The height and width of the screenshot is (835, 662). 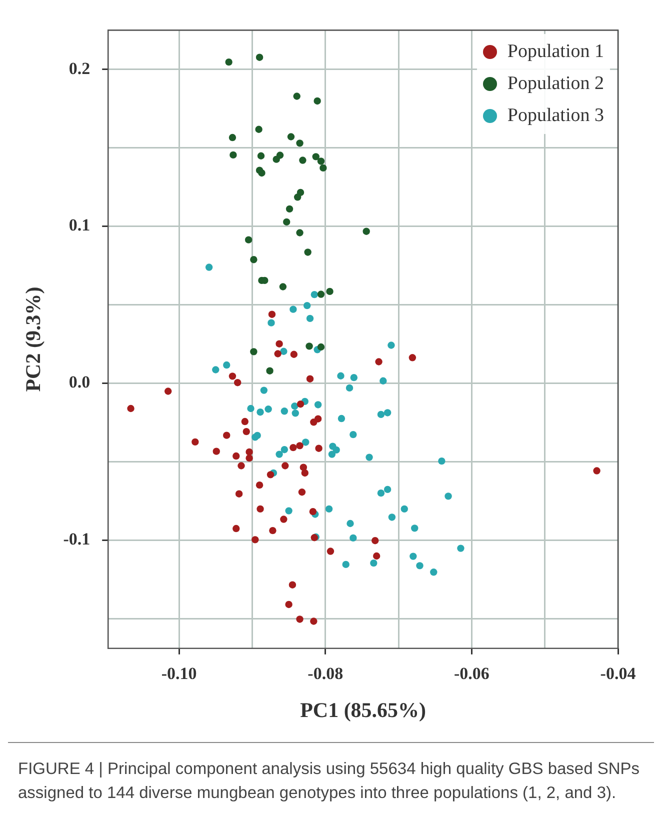 I want to click on x-tick-label: -0.04, so click(x=618, y=673).